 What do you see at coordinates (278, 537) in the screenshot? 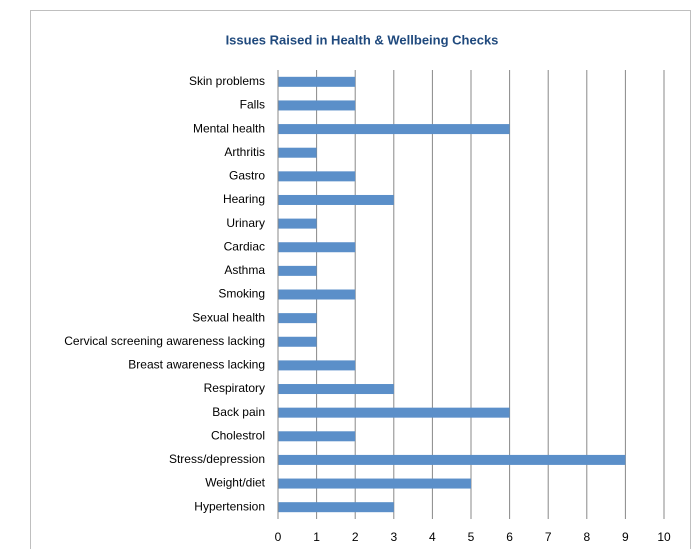
I see `x-tick-label: 0` at bounding box center [278, 537].